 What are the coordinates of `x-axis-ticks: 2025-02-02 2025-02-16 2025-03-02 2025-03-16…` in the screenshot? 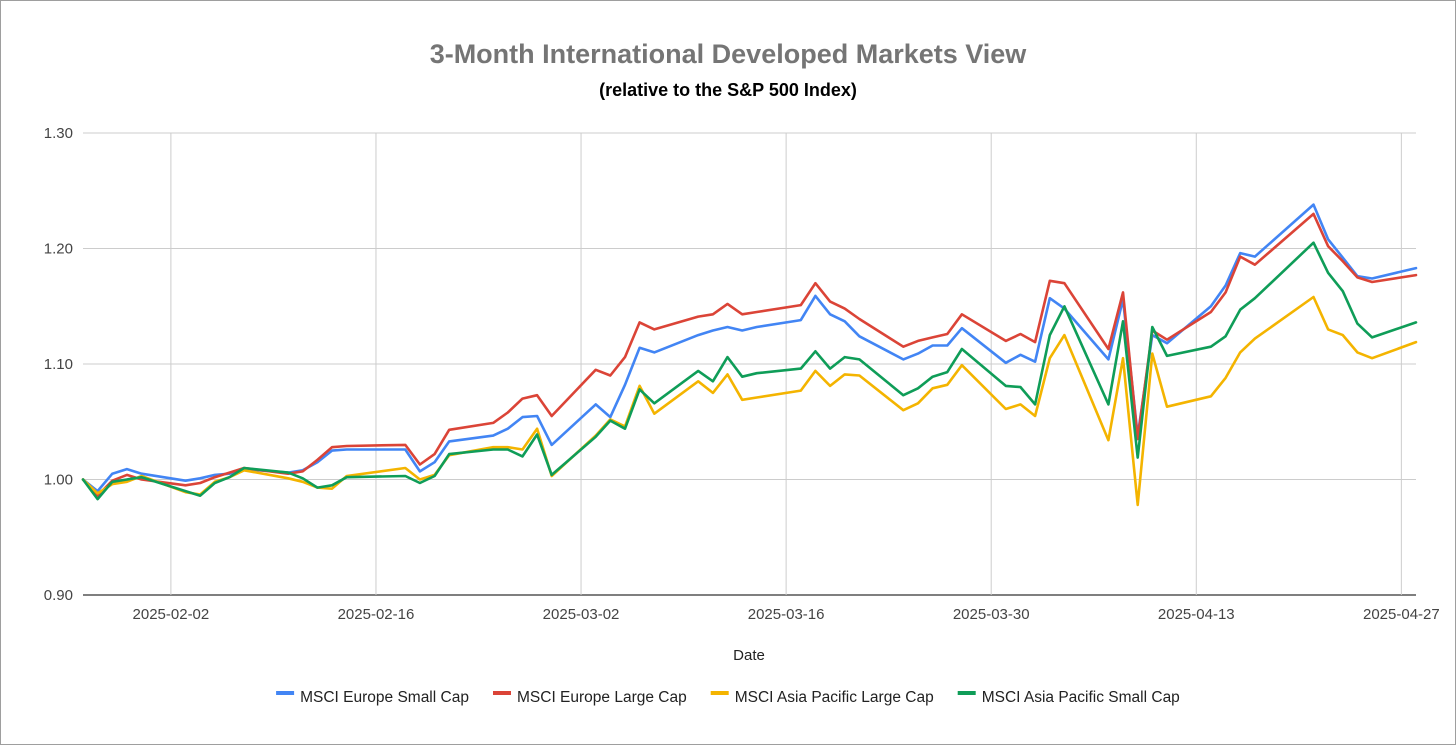 It's located at (786, 614).